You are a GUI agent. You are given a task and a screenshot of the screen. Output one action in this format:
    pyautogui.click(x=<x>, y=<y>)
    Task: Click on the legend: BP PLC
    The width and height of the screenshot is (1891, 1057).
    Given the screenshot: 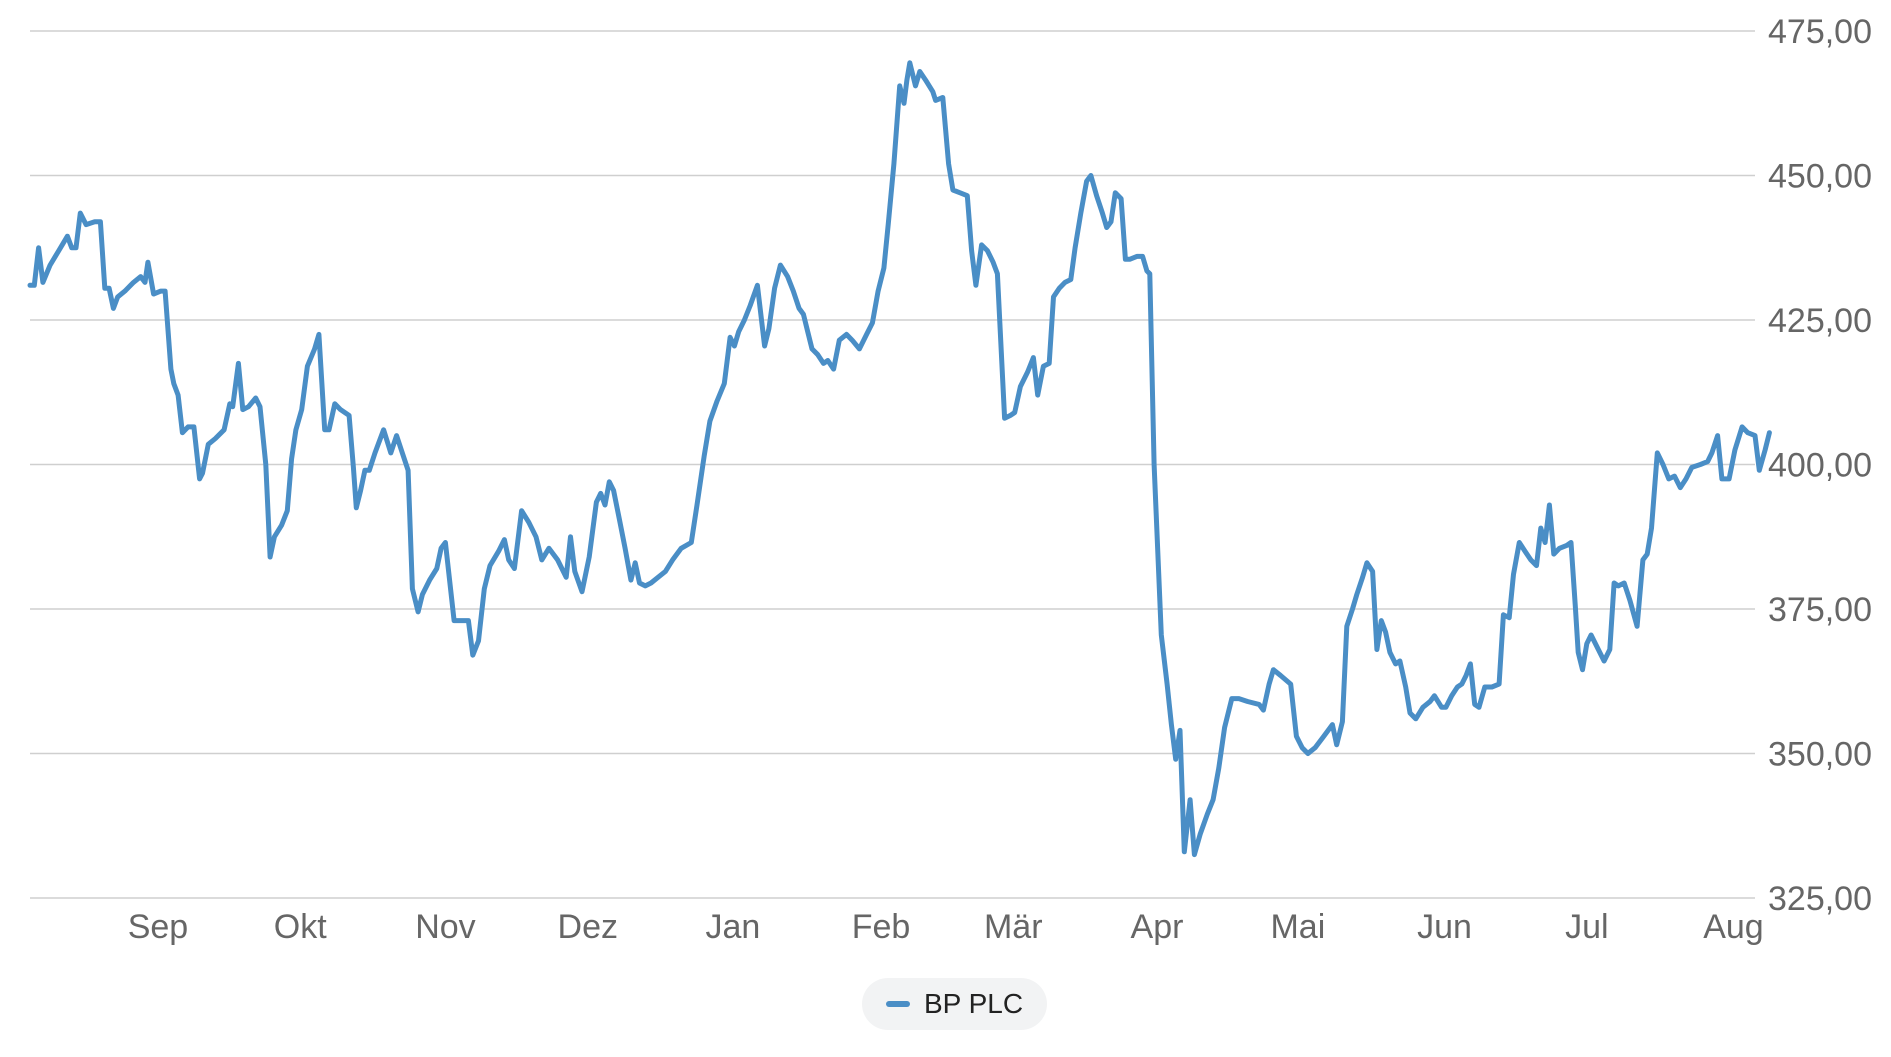 What is the action you would take?
    pyautogui.click(x=955, y=1004)
    